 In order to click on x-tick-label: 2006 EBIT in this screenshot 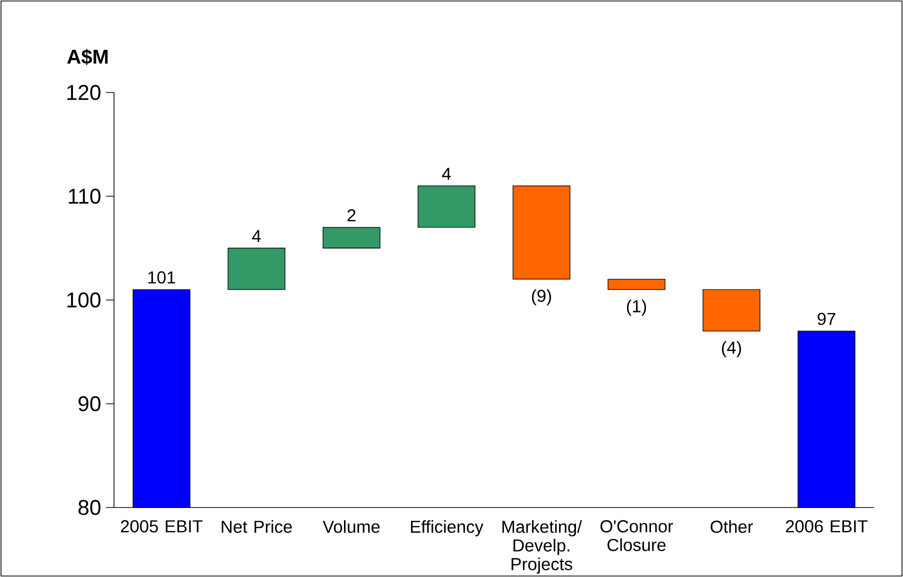, I will do `click(827, 526)`.